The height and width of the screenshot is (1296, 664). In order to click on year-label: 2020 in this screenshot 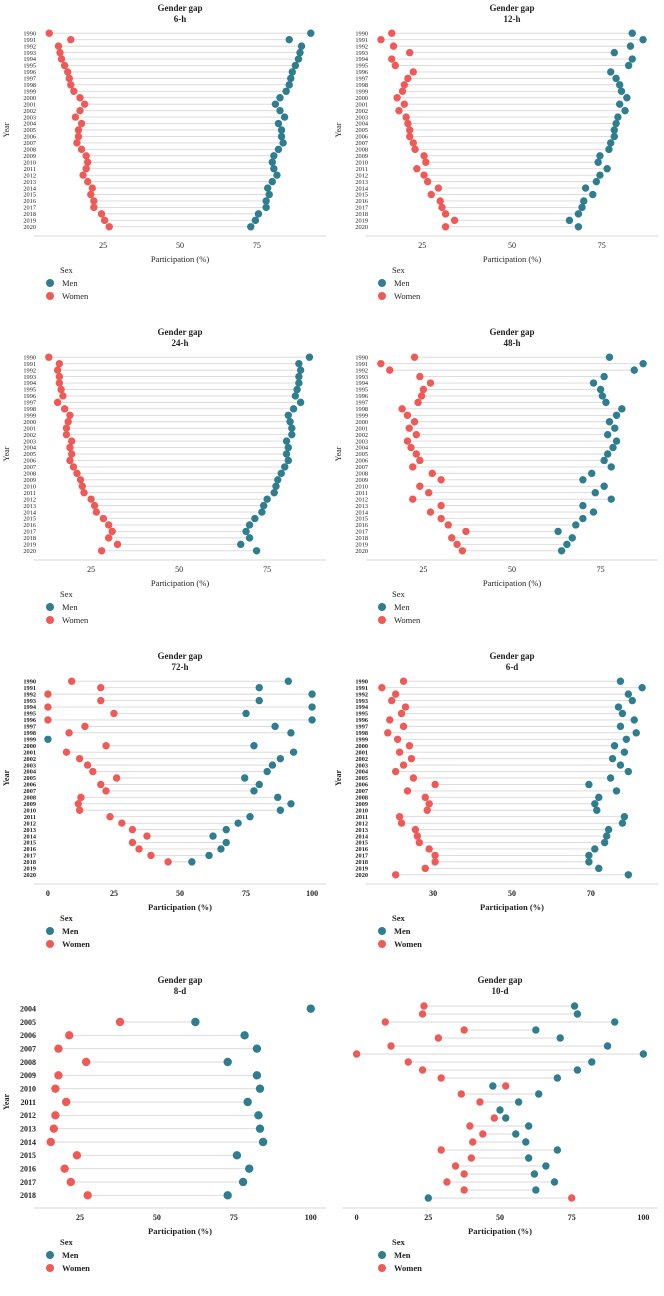, I will do `click(29, 875)`.